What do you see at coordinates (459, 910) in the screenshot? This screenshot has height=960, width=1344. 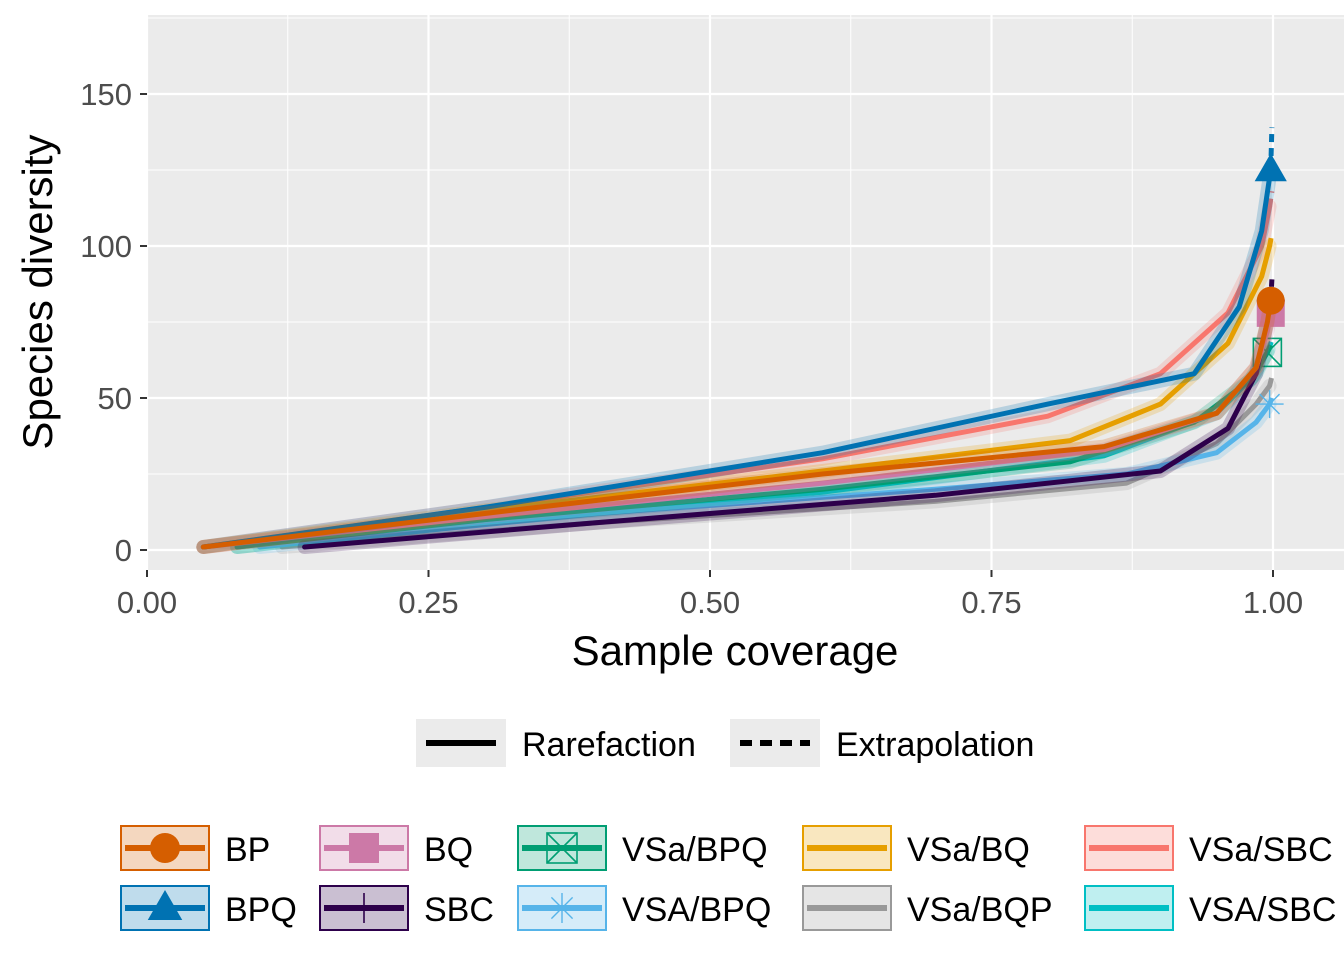 I see `legend-label: SBC` at bounding box center [459, 910].